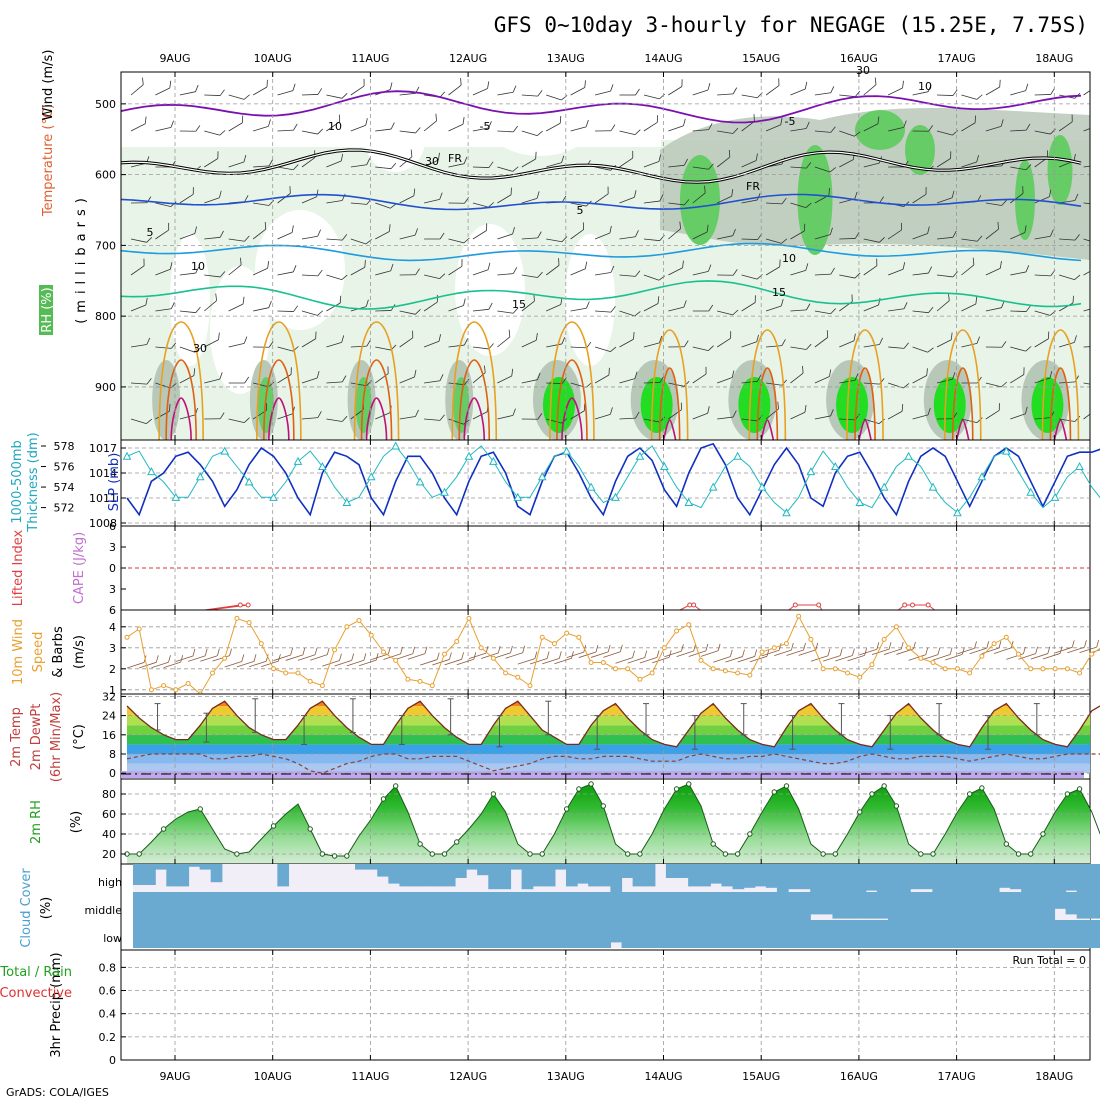 The height and width of the screenshot is (1100, 1100). Describe the element at coordinates (112, 1014) in the screenshot. I see `precip-axis: 00.20.40.60.8` at that location.